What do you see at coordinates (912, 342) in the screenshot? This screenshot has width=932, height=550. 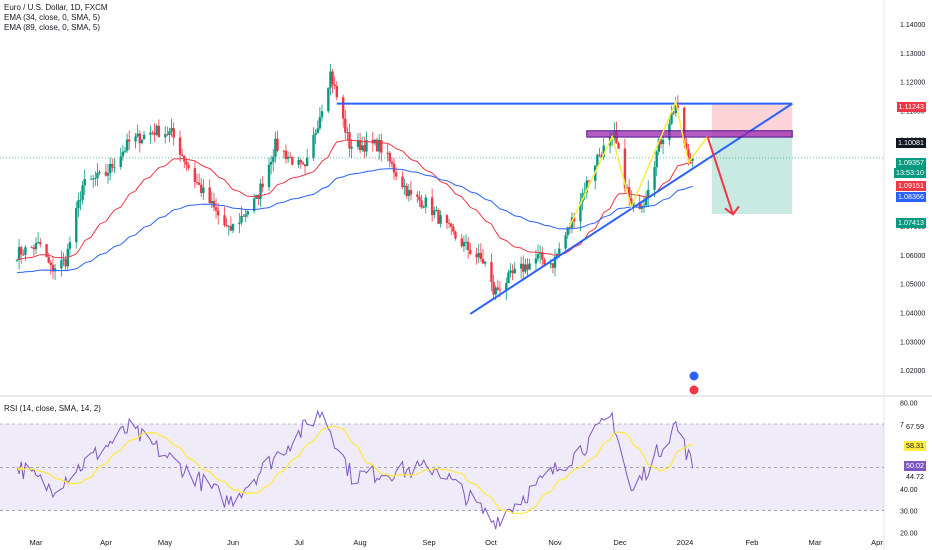 I see `y-tick-label: 1.03000` at bounding box center [912, 342].